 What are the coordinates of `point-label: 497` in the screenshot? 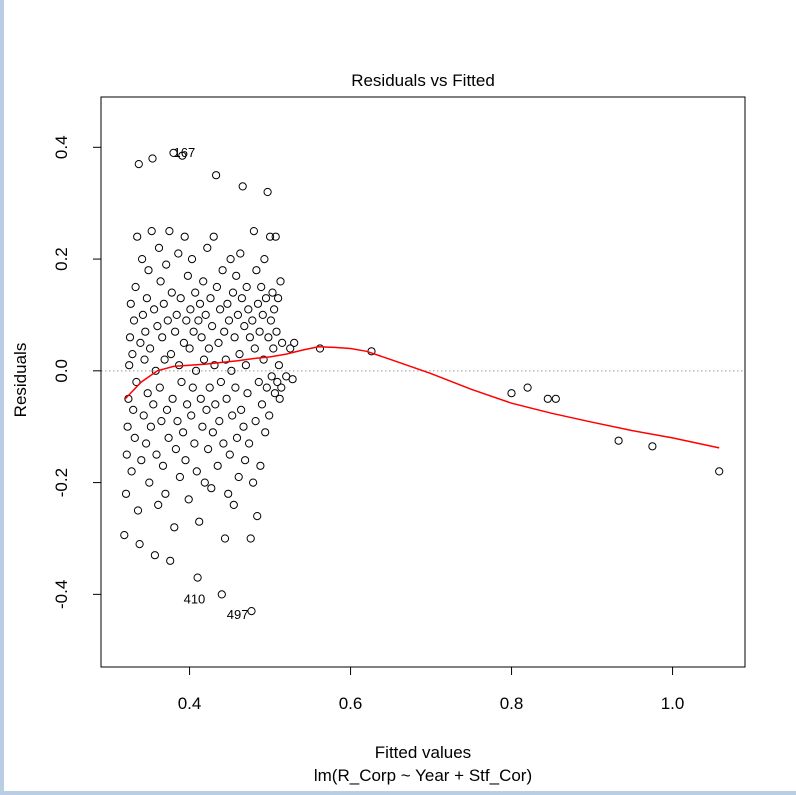 It's located at (238, 614).